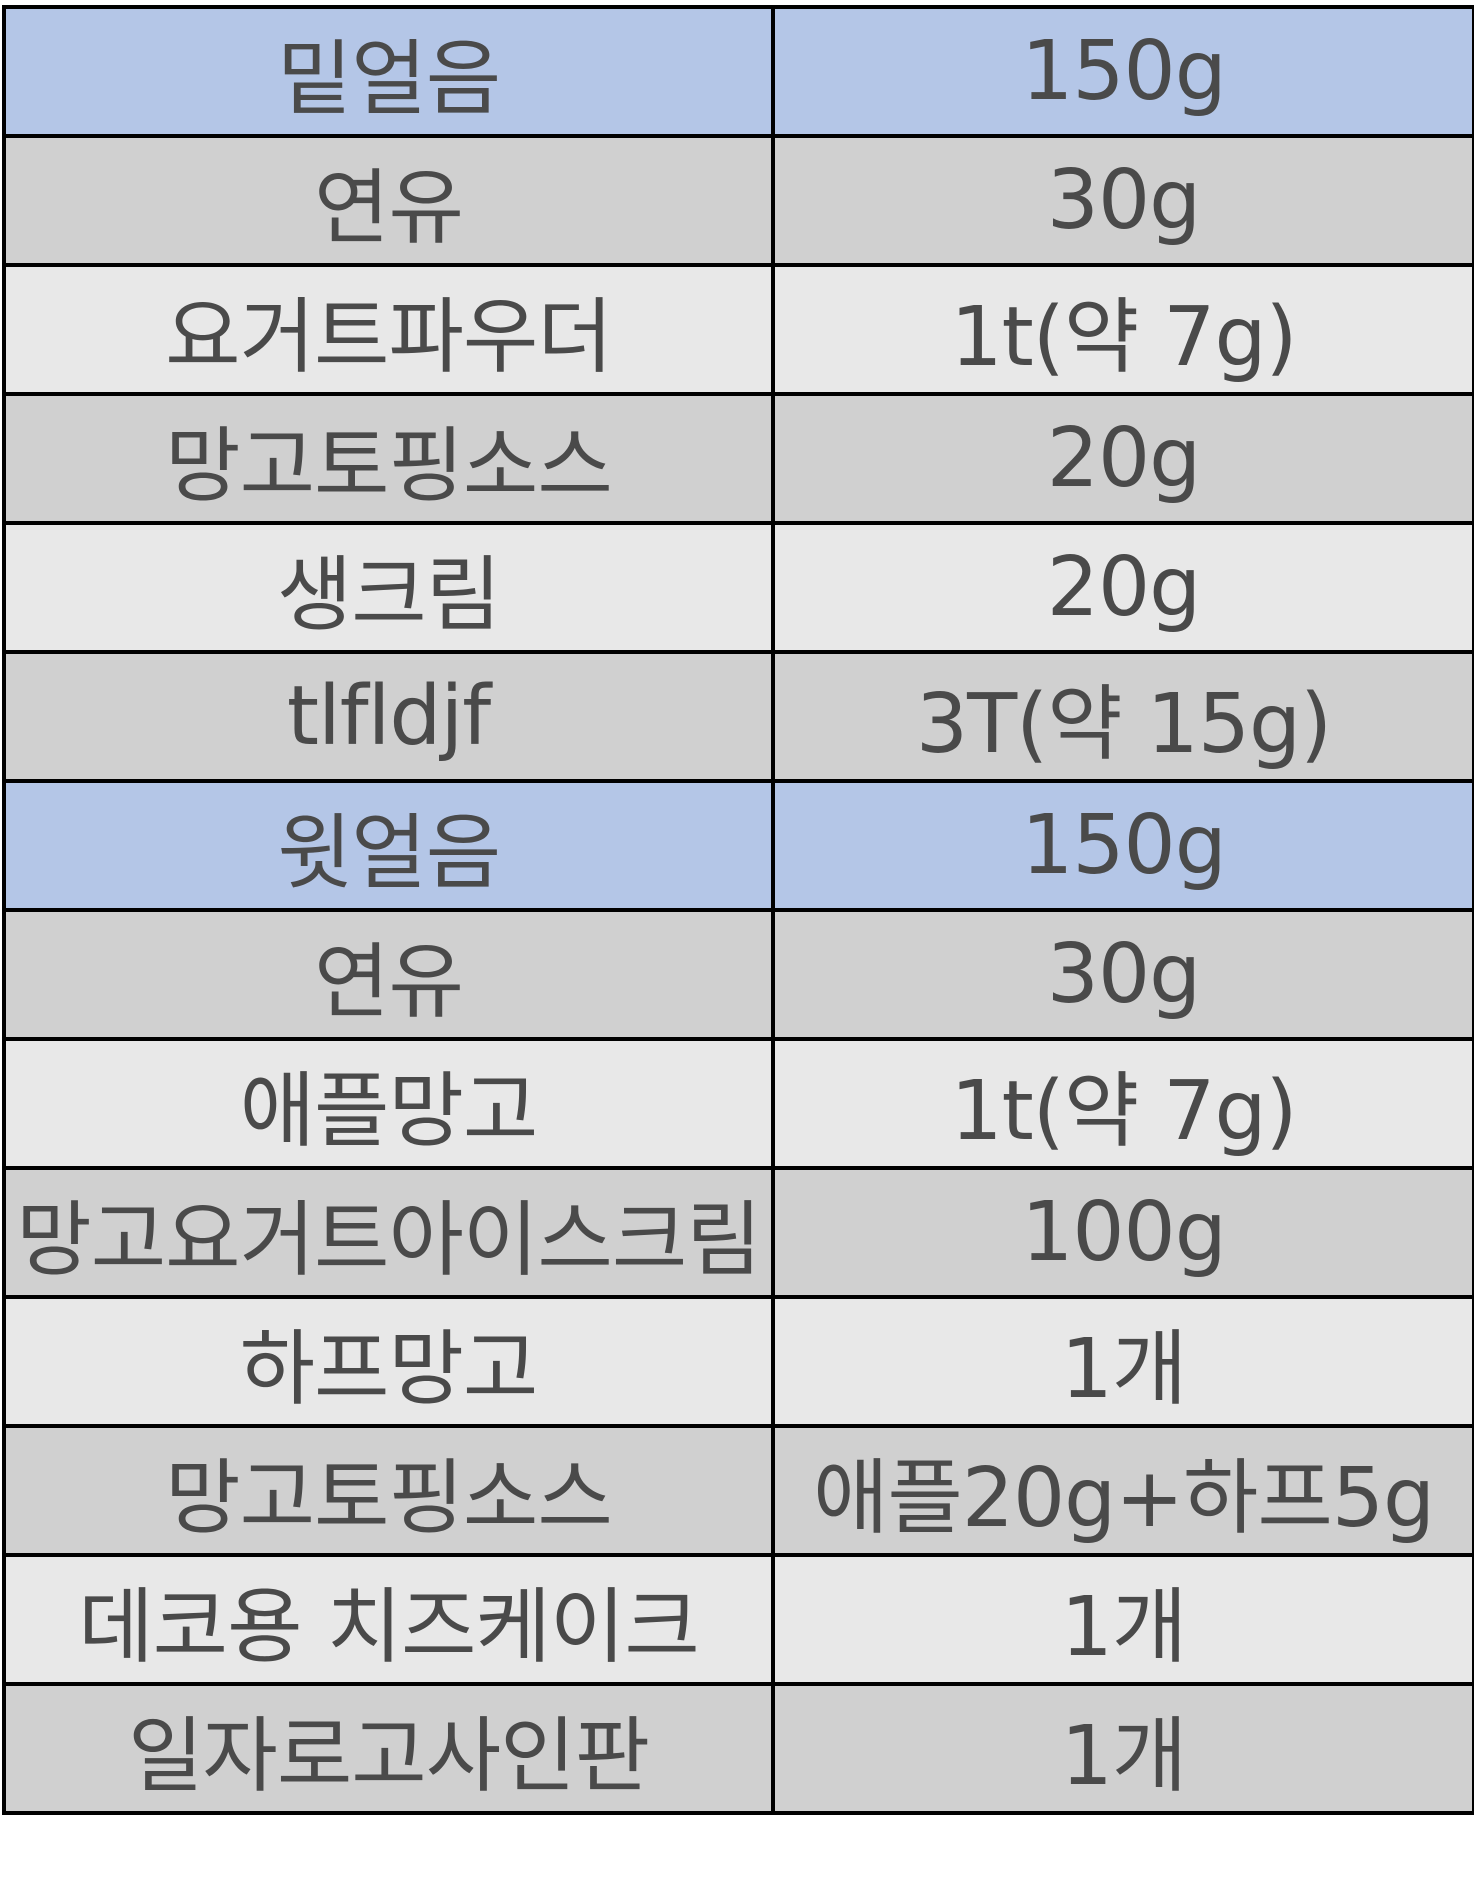  I want to click on table-row: tlfldjf 3T(약 15g), so click(738, 716).